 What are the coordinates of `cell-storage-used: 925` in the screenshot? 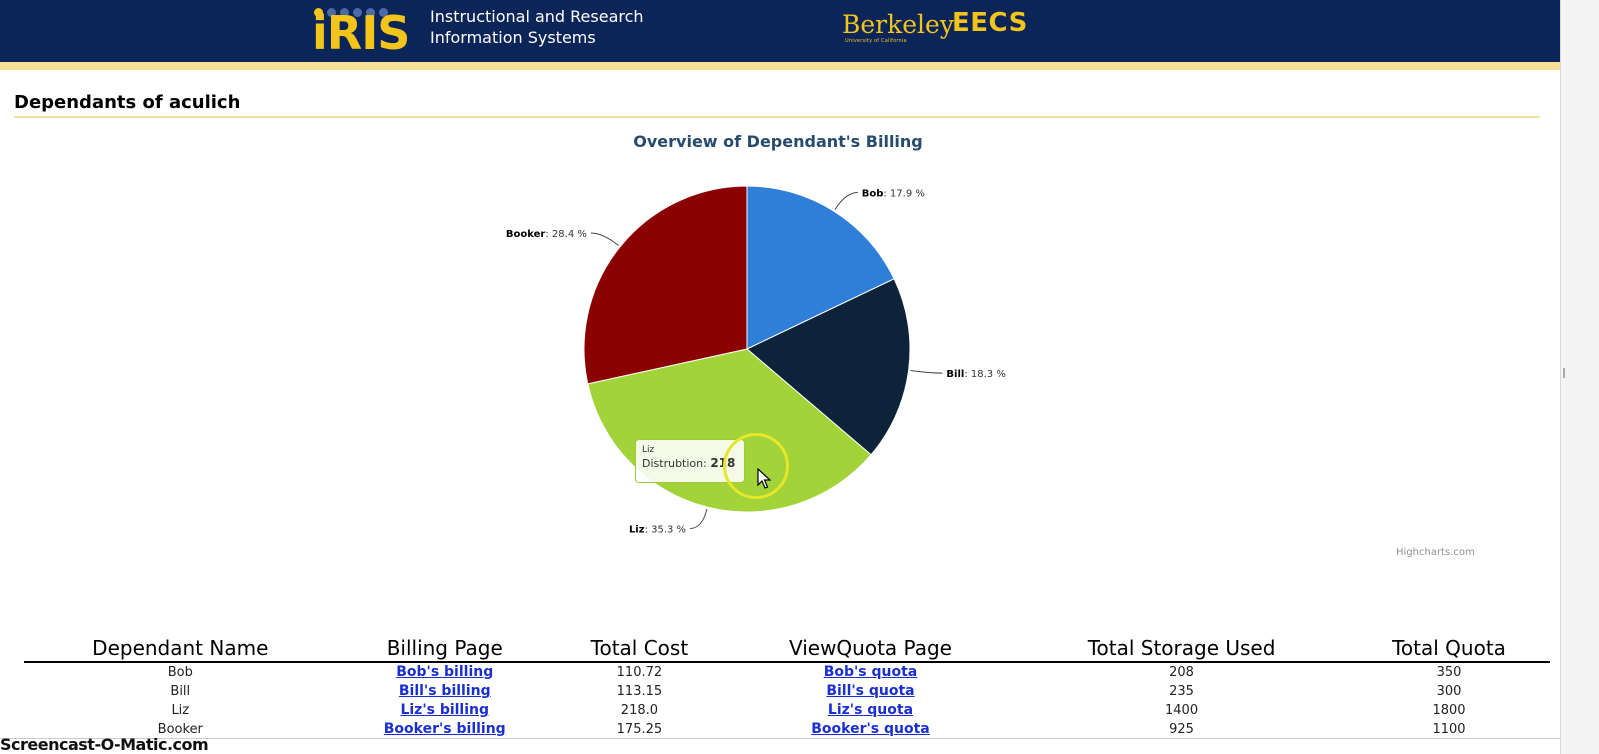 It's located at (1181, 729).